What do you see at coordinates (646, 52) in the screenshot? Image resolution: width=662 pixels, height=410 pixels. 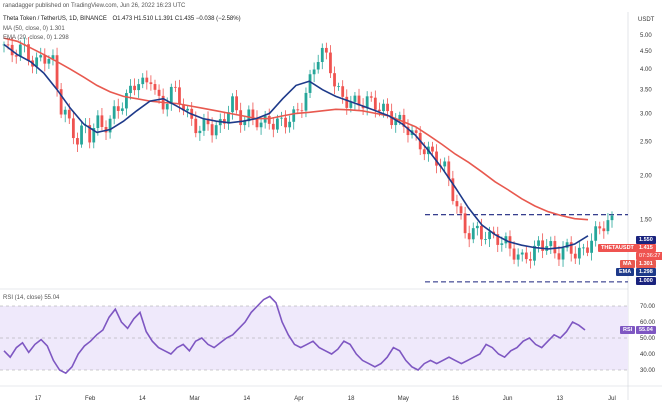 I see `price-tick-label: 4.50` at bounding box center [646, 52].